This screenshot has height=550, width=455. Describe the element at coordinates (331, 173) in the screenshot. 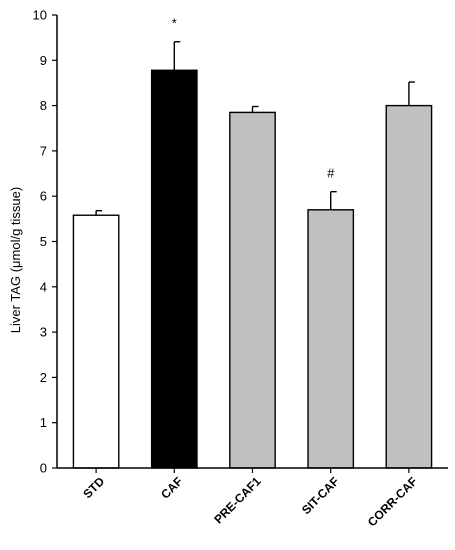

I see `significance-mark: #` at that location.